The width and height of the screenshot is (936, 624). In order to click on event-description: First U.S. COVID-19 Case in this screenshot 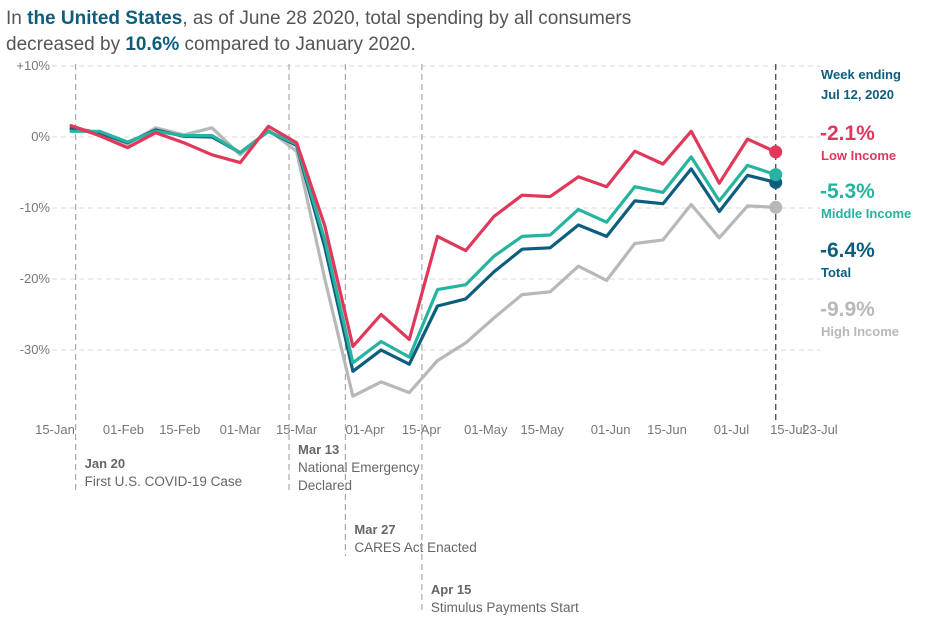, I will do `click(164, 481)`.